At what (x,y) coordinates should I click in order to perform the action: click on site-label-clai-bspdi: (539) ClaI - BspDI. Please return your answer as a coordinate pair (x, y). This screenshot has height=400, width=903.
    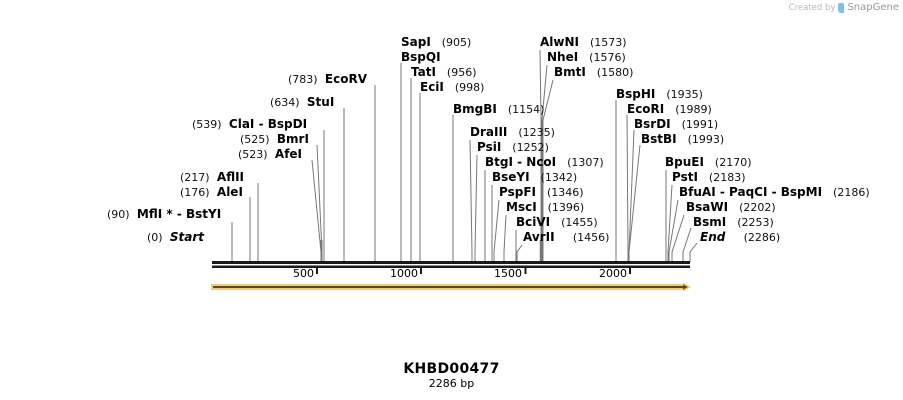
    Looking at the image, I should click on (250, 124).